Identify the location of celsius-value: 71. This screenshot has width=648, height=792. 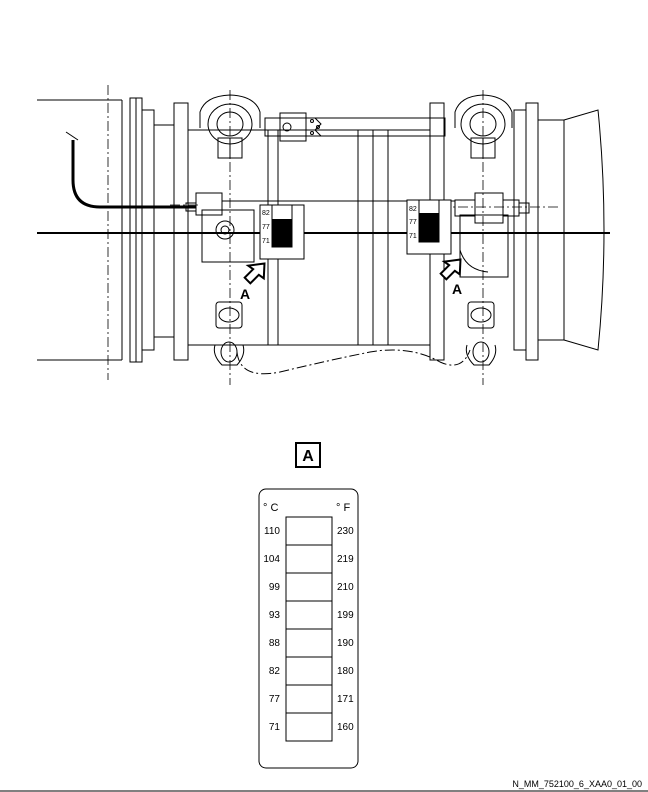
(275, 727).